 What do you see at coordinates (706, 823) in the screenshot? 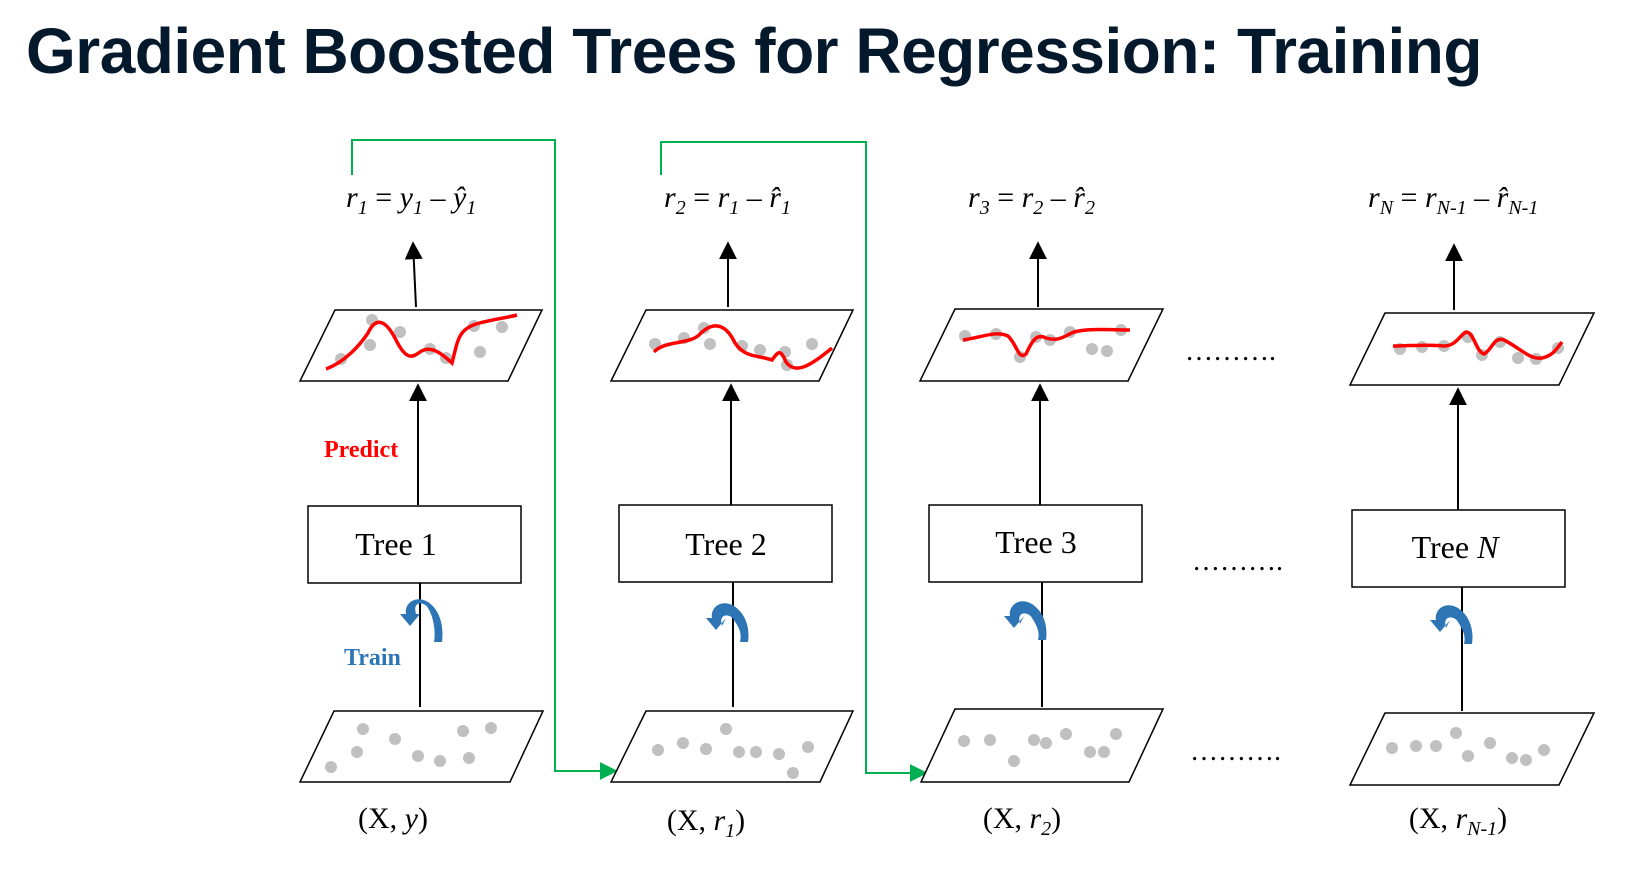
I see `input-label: (X, r1)` at bounding box center [706, 823].